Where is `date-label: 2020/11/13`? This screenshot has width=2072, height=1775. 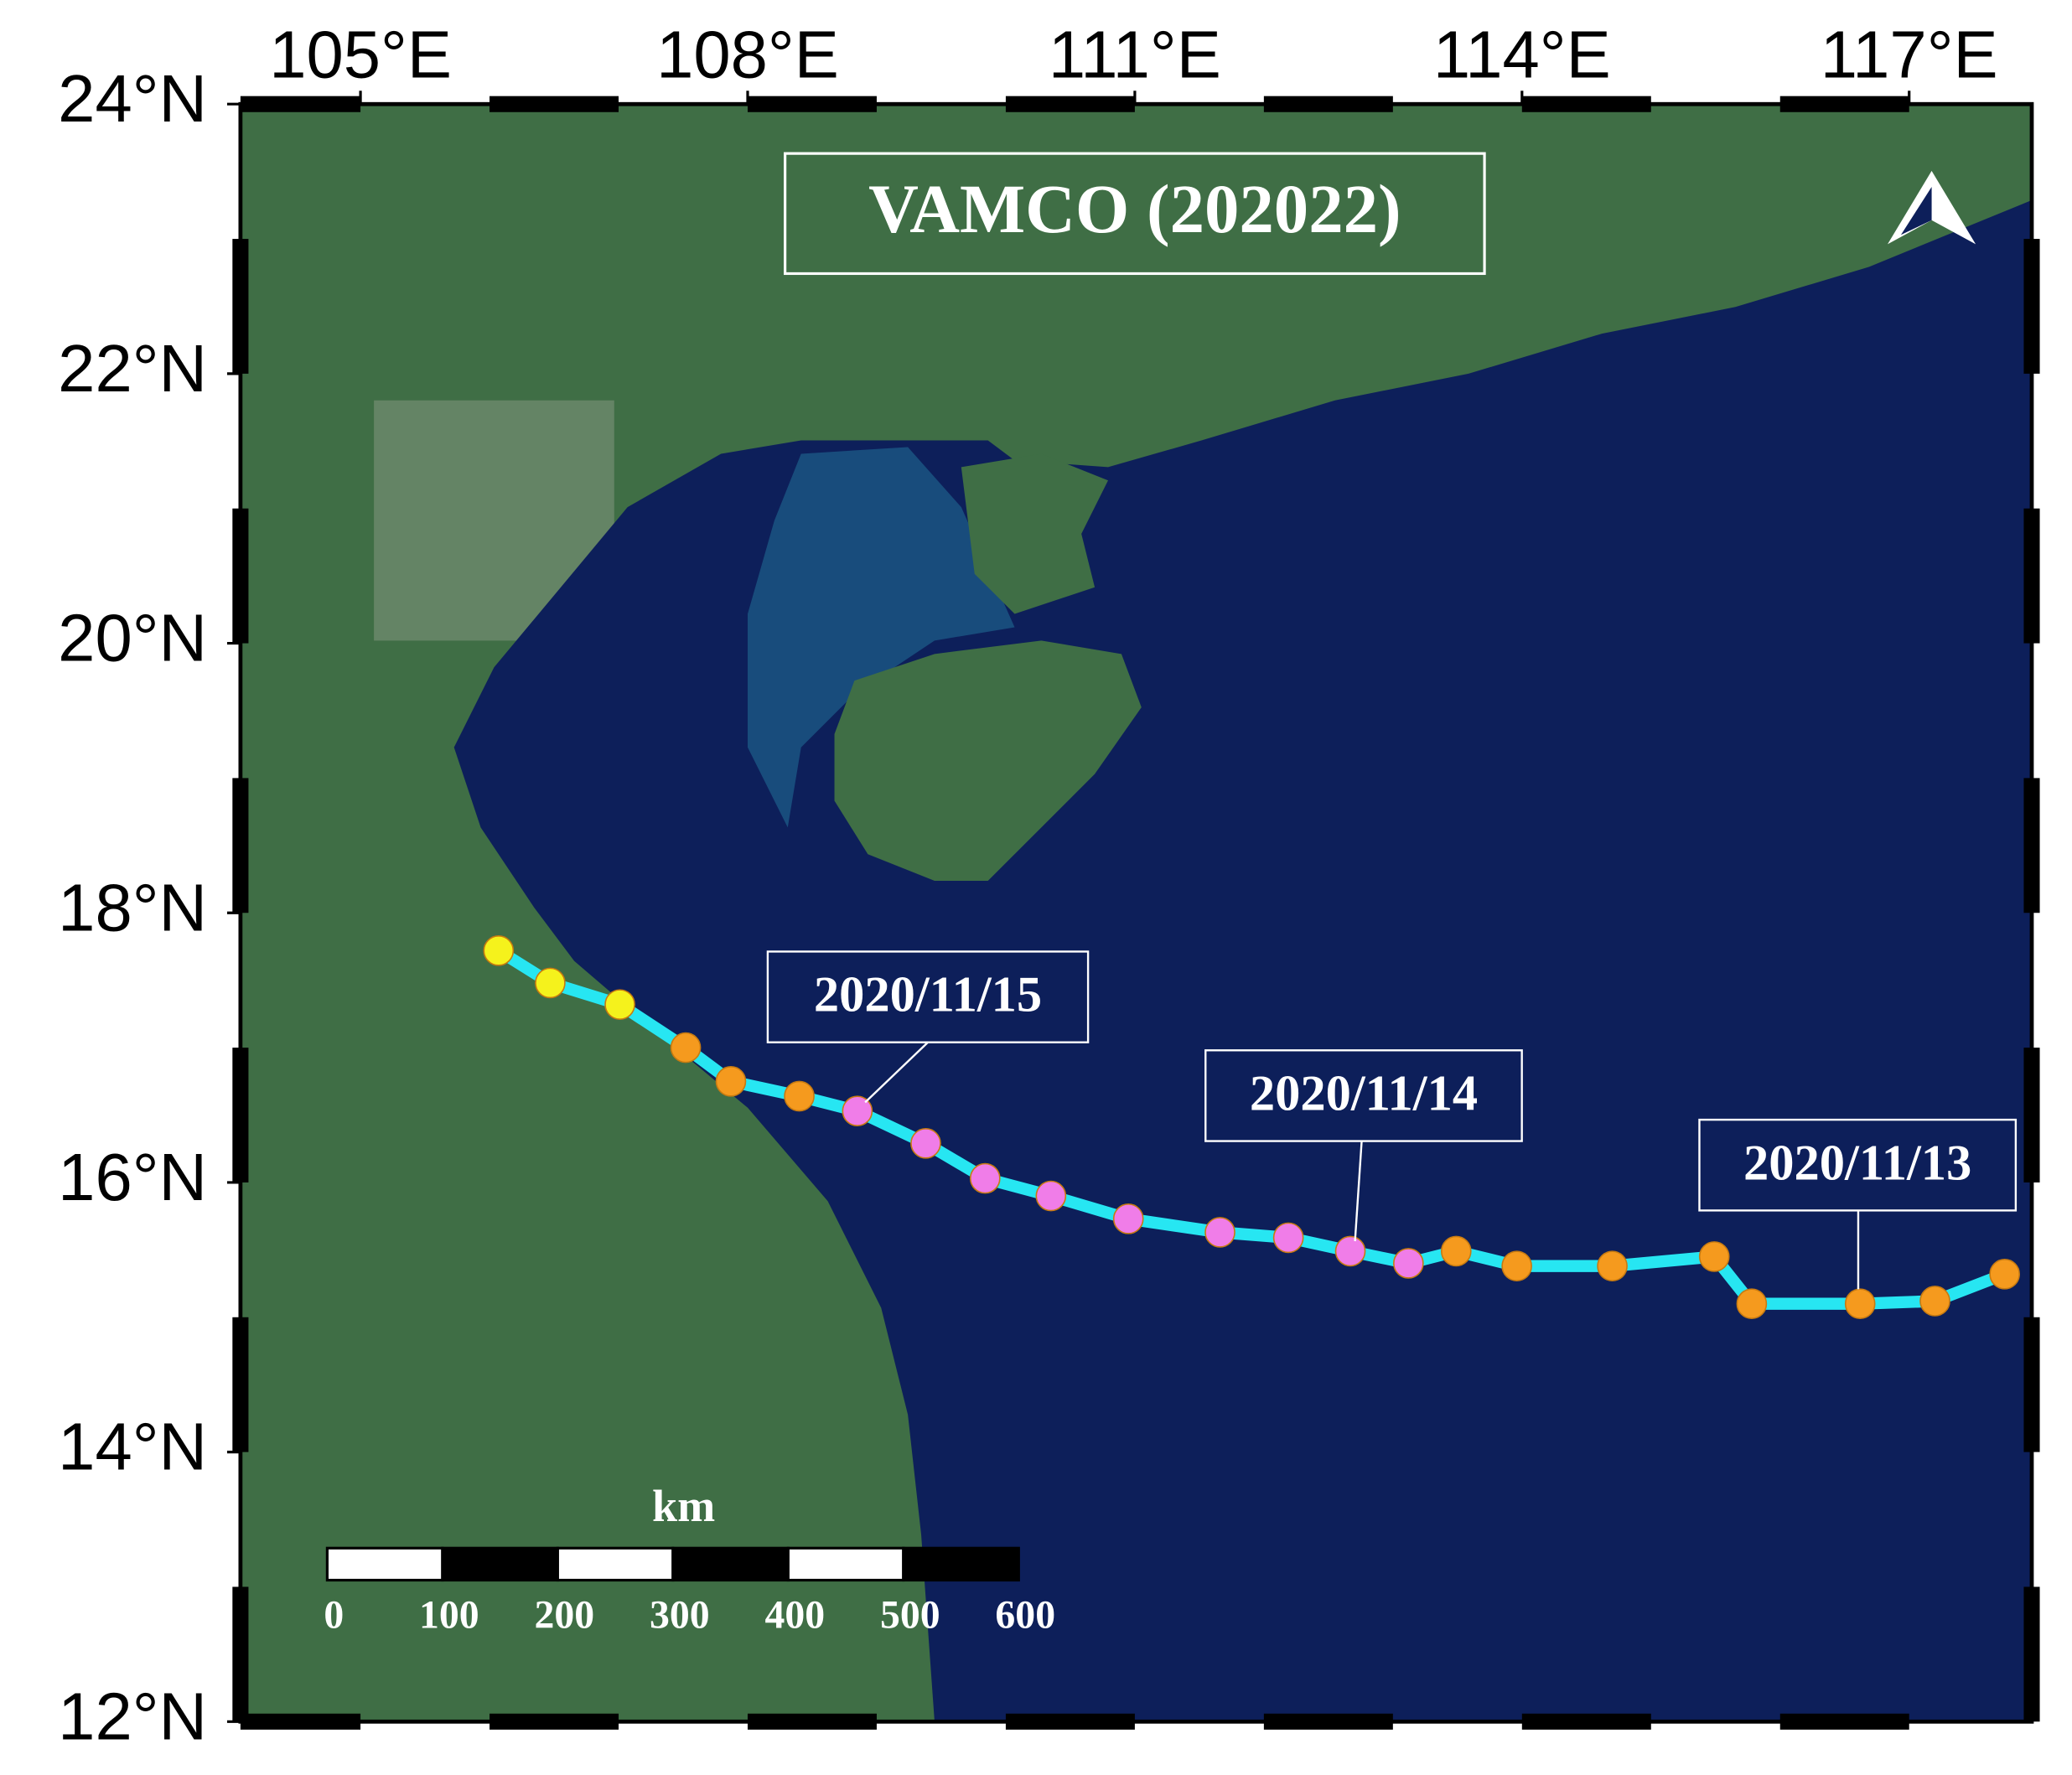
date-label: 2020/11/13 is located at coordinates (1857, 1163).